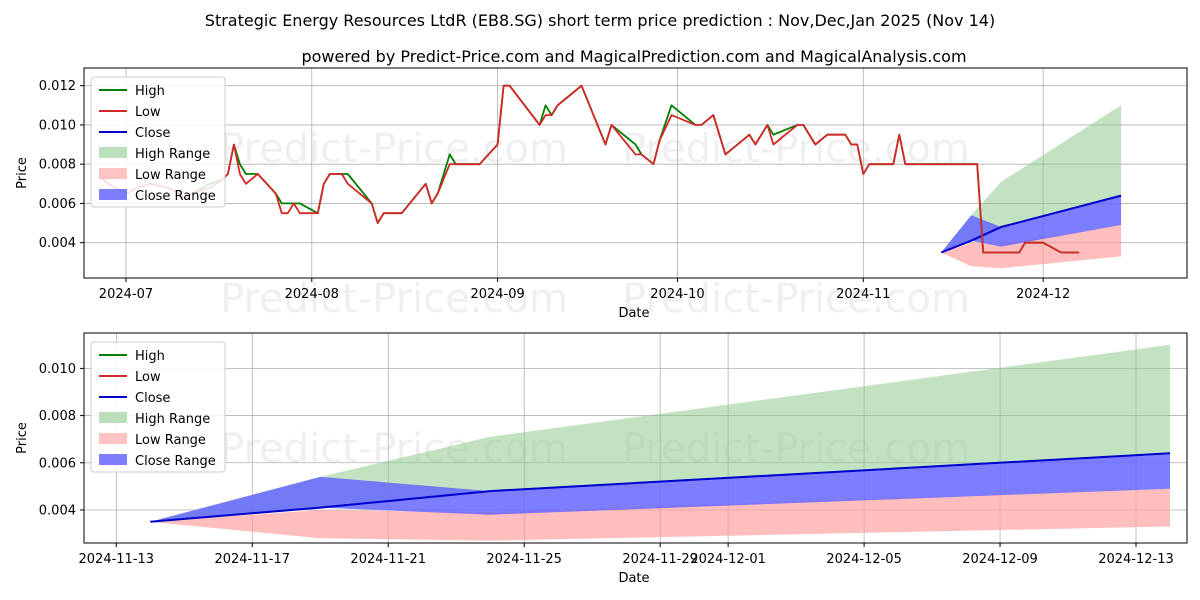  I want to click on x-tick-label: 2024-11-21, so click(388, 559).